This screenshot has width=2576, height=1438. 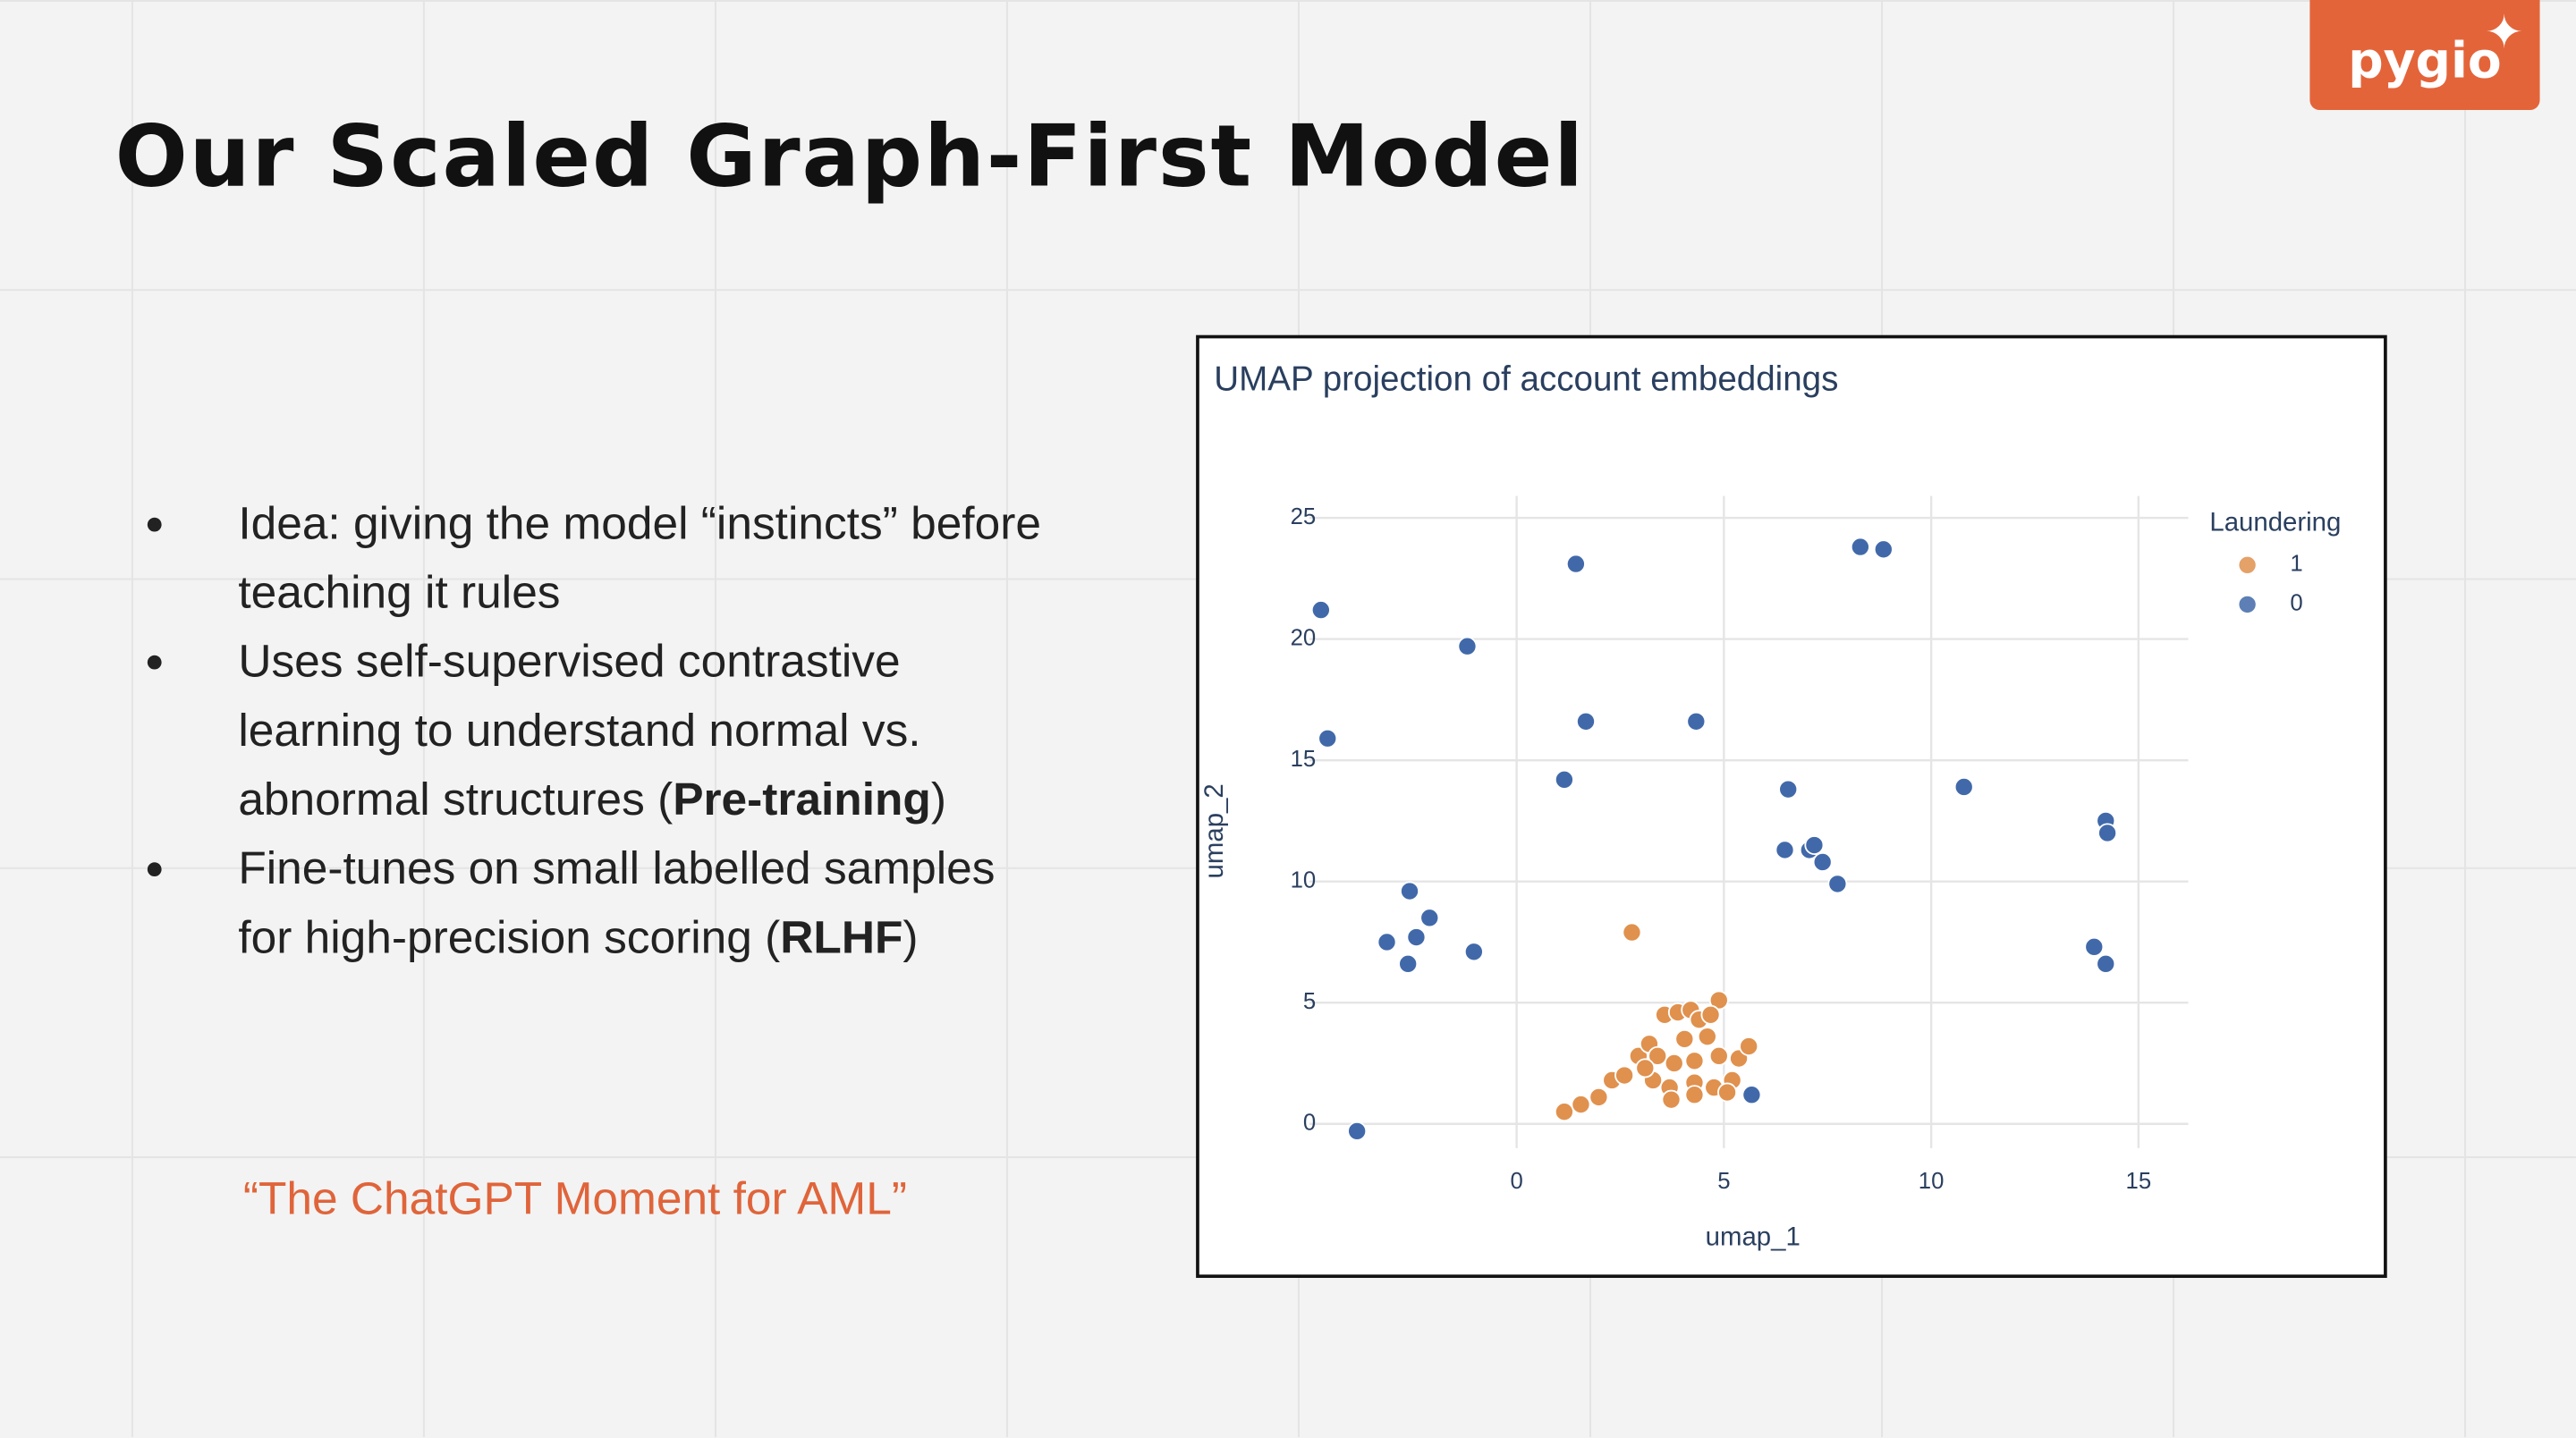 What do you see at coordinates (2296, 564) in the screenshot?
I see `legend-label: 1` at bounding box center [2296, 564].